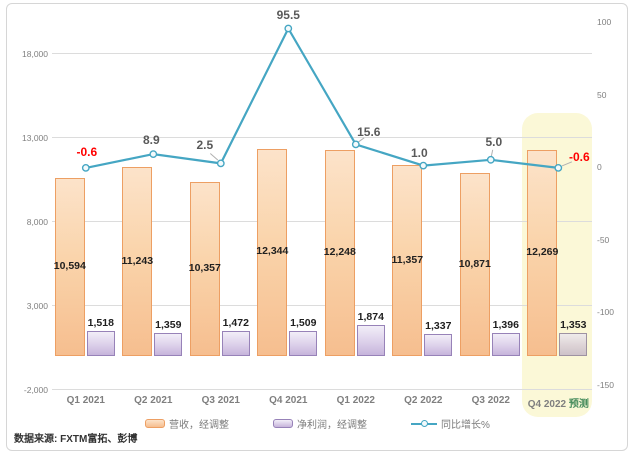 The image size is (635, 463). Describe the element at coordinates (283, 423) in the screenshot. I see `net-profit-swatch-icon` at that location.